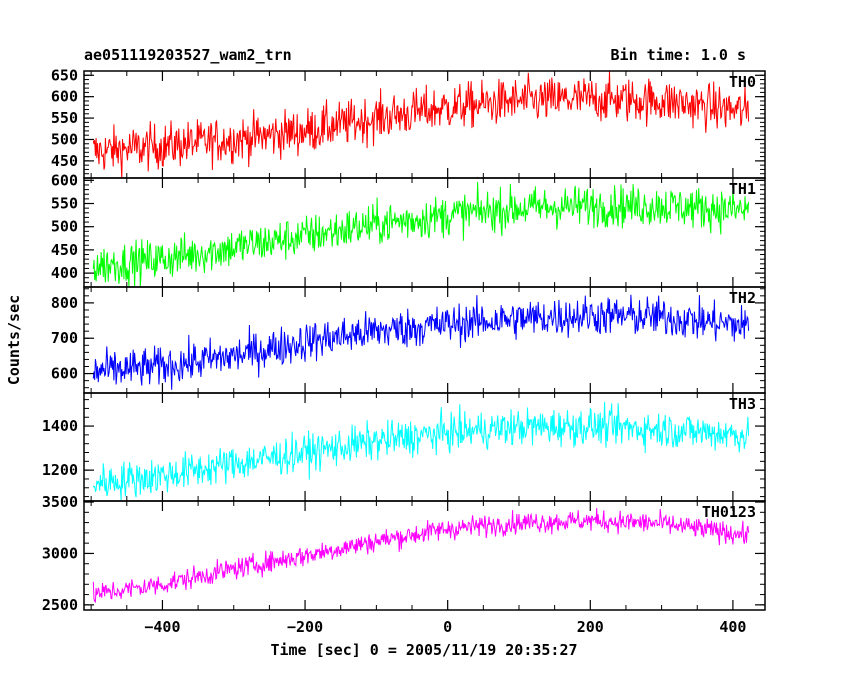 This screenshot has height=680, width=850. I want to click on panel-name-label: TH2, so click(742, 298).